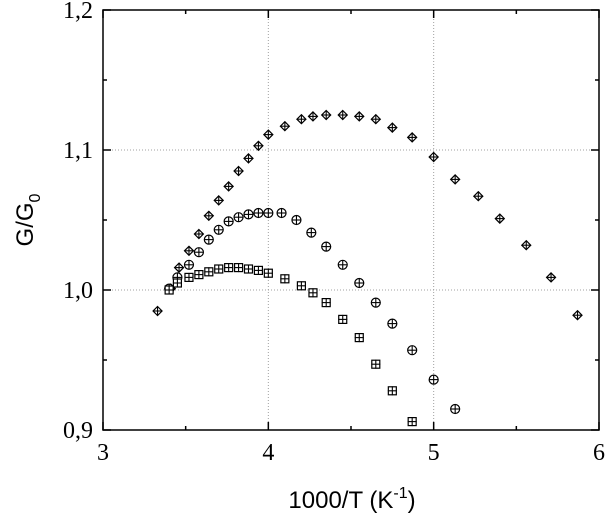  Describe the element at coordinates (268, 453) in the screenshot. I see `x-tick-label: 4` at that location.